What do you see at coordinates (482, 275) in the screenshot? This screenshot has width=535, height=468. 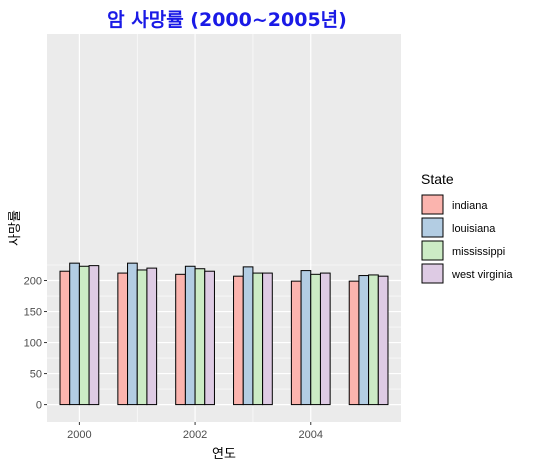 I see `legend-label: west virginia` at bounding box center [482, 275].